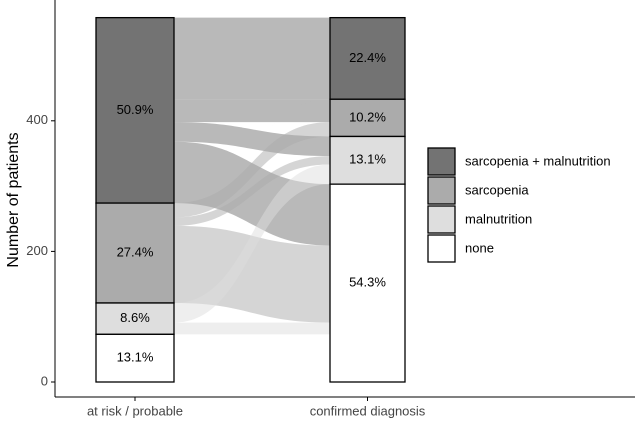 This screenshot has width=635, height=423. What do you see at coordinates (13, 199) in the screenshot?
I see `y-axis-title: Number of patients` at bounding box center [13, 199].